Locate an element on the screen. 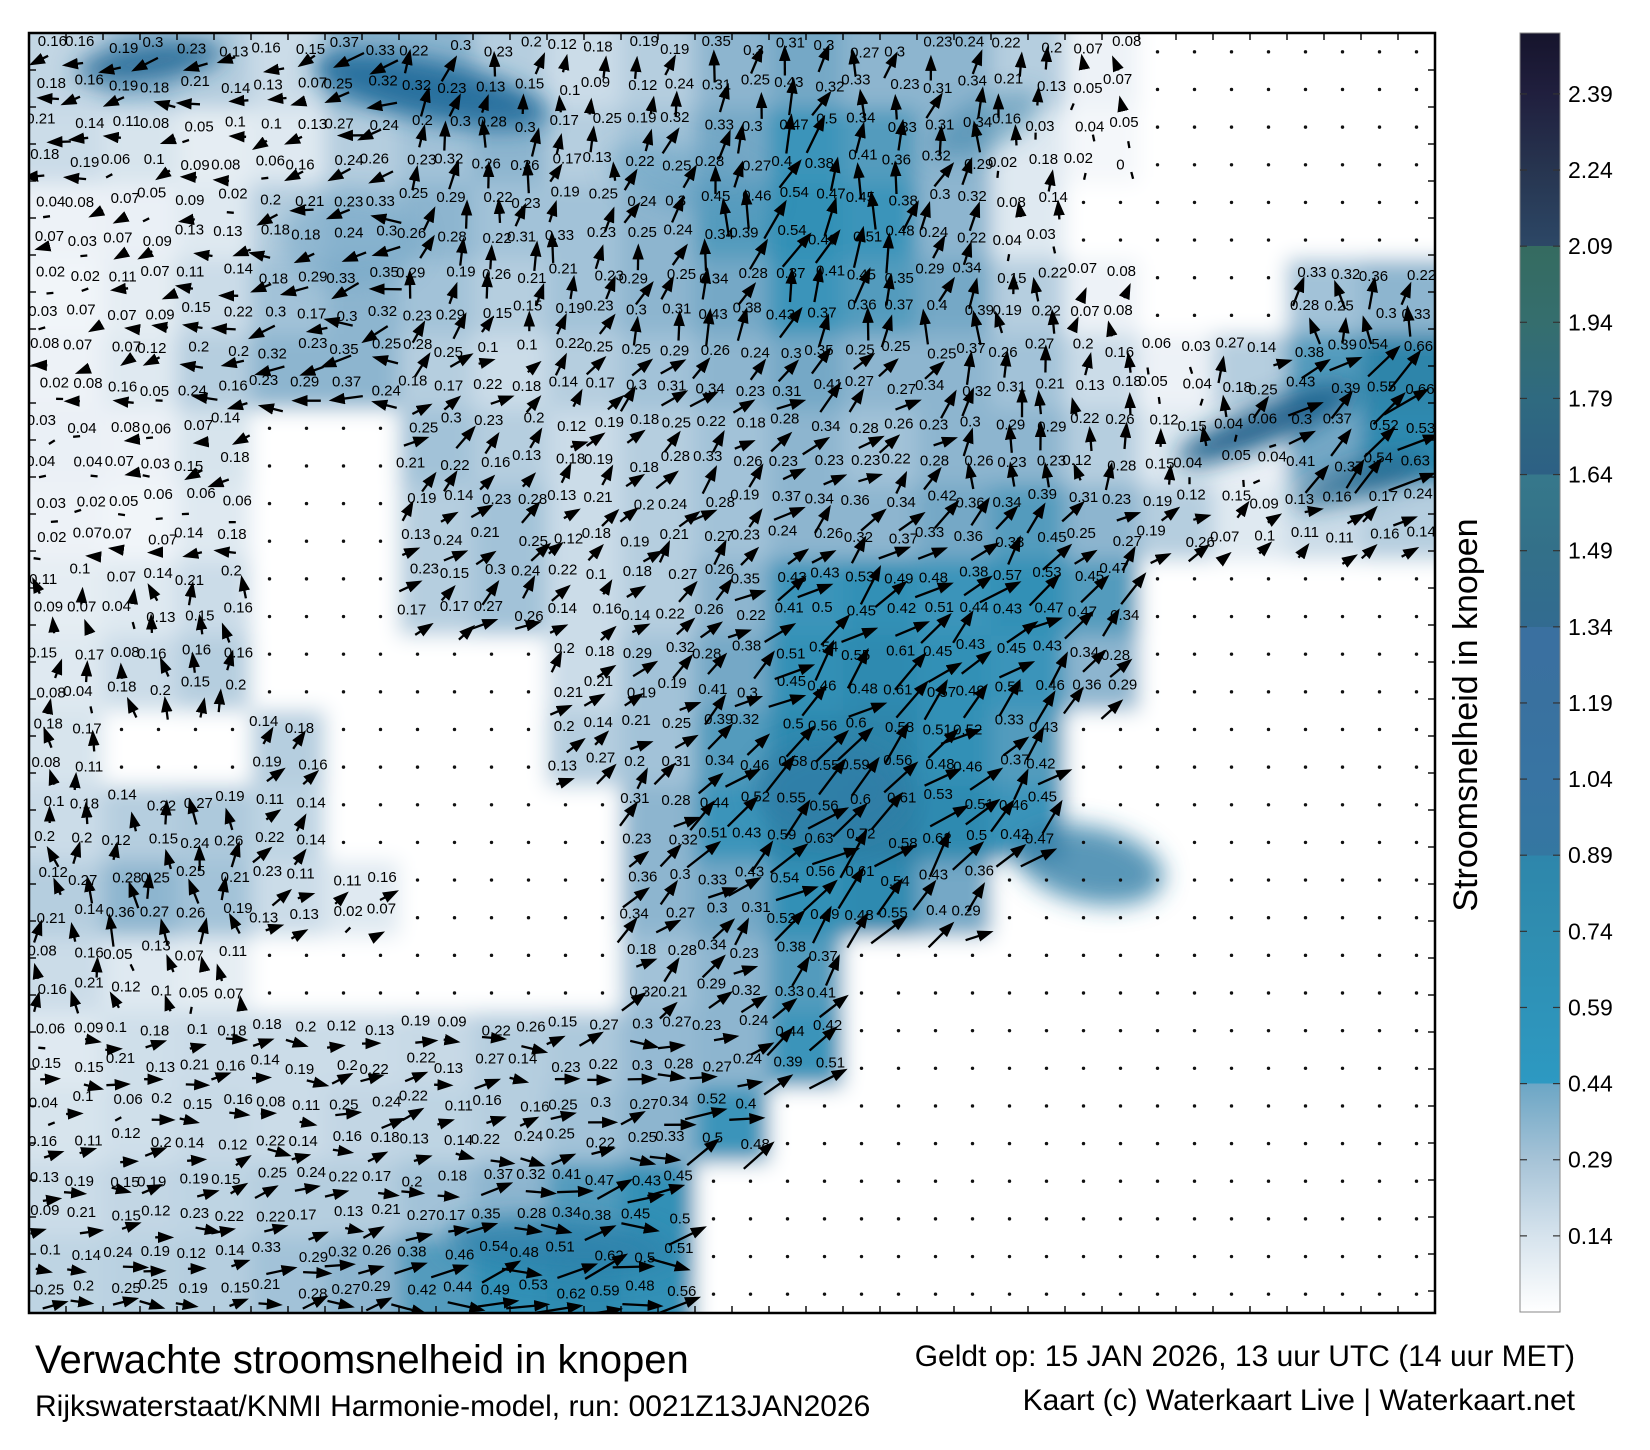 The height and width of the screenshot is (1450, 1650). speed-value-label: 0.27 is located at coordinates (1127, 541).